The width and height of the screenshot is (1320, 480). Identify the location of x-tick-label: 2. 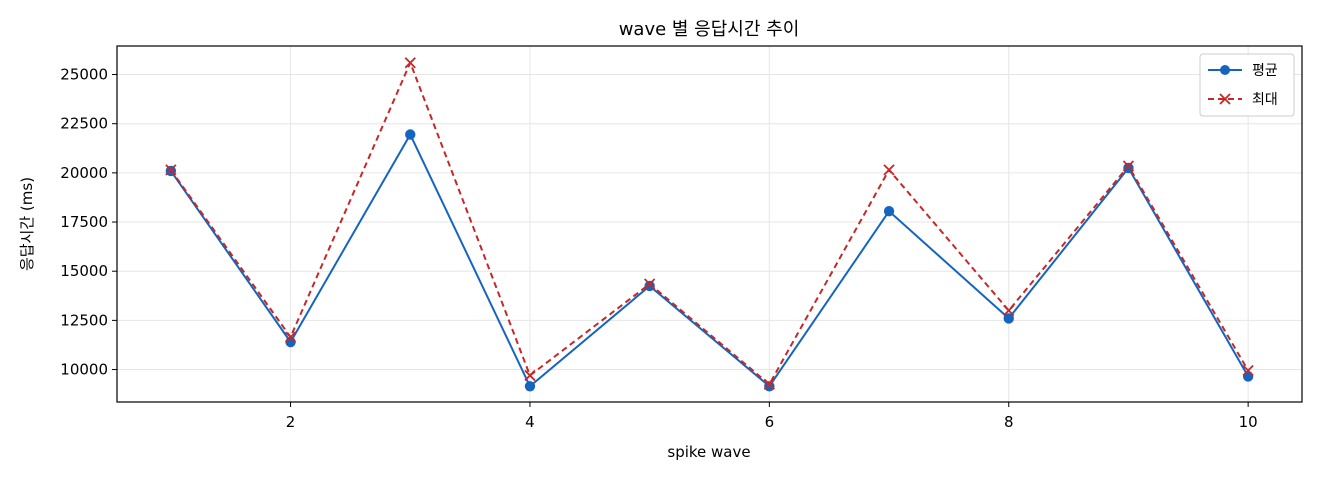
(291, 422).